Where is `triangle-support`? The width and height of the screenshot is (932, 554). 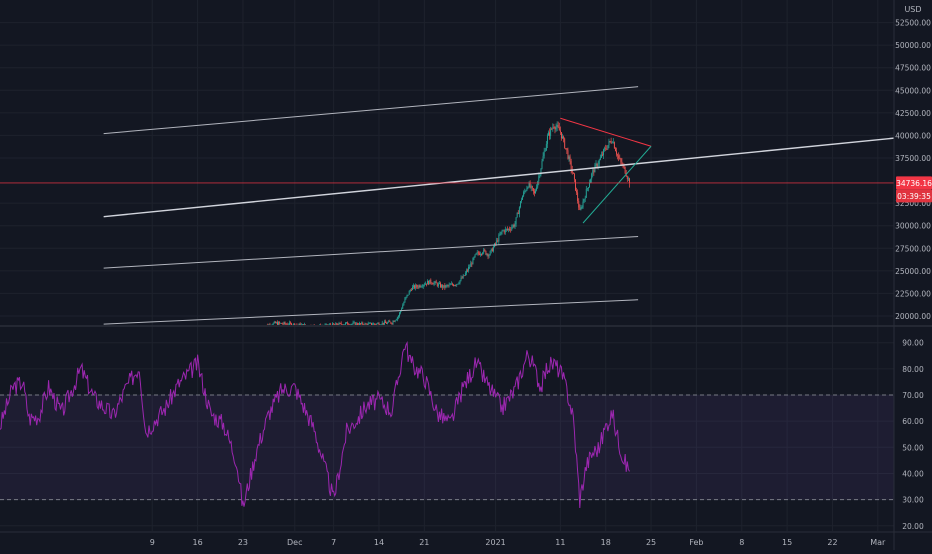
triangle-support is located at coordinates (617, 184).